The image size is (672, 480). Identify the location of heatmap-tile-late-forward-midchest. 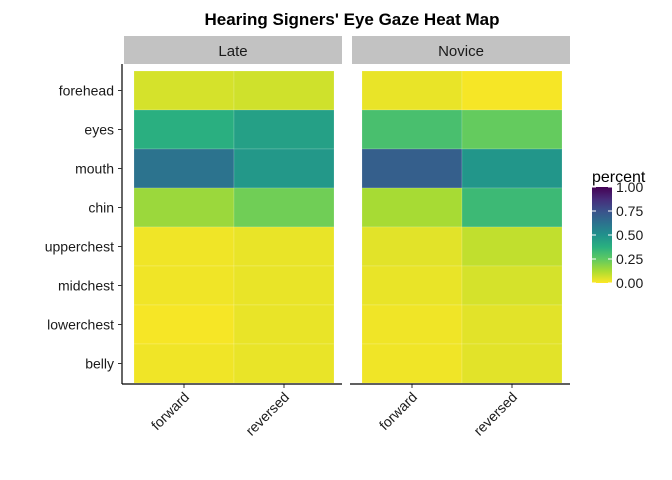
(184, 285).